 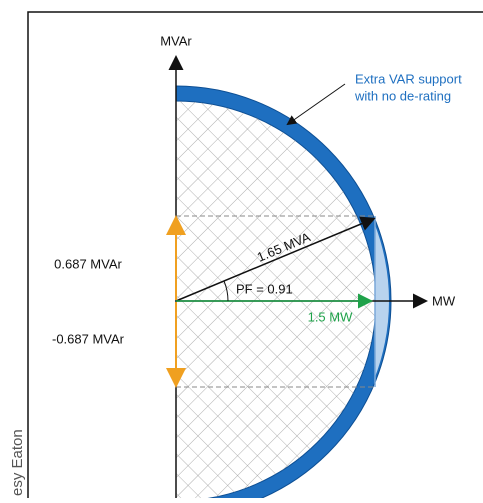 I want to click on mva-vector, so click(x=275, y=259).